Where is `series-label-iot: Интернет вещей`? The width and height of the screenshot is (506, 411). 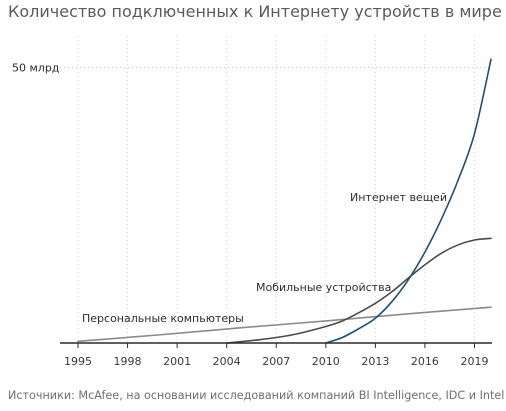 series-label-iot: Интернет вещей is located at coordinates (398, 197).